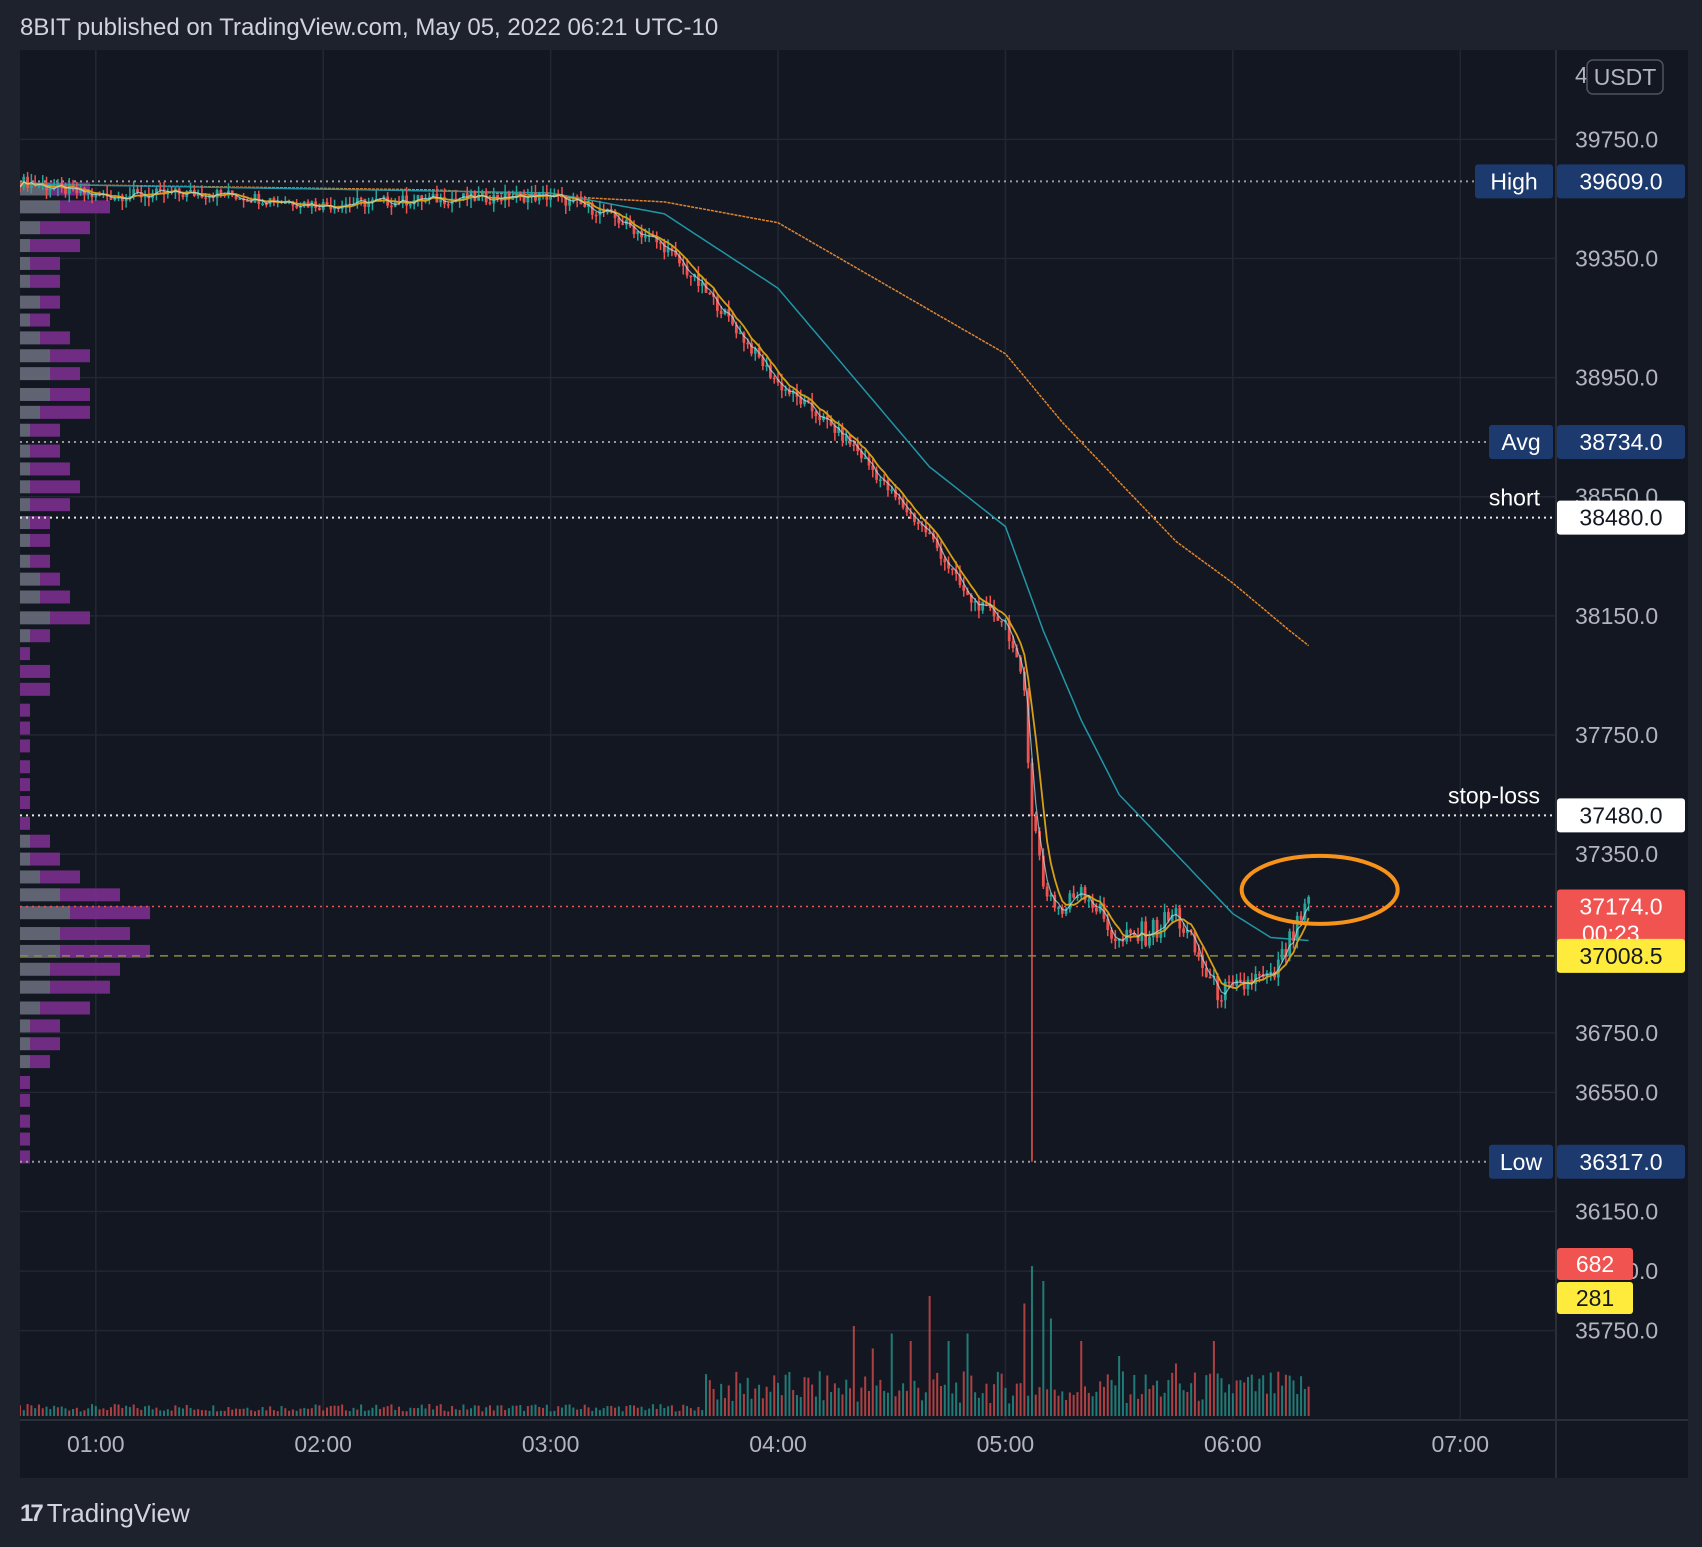 The image size is (1702, 1547). What do you see at coordinates (1319, 889) in the screenshot?
I see `highlight-circle` at bounding box center [1319, 889].